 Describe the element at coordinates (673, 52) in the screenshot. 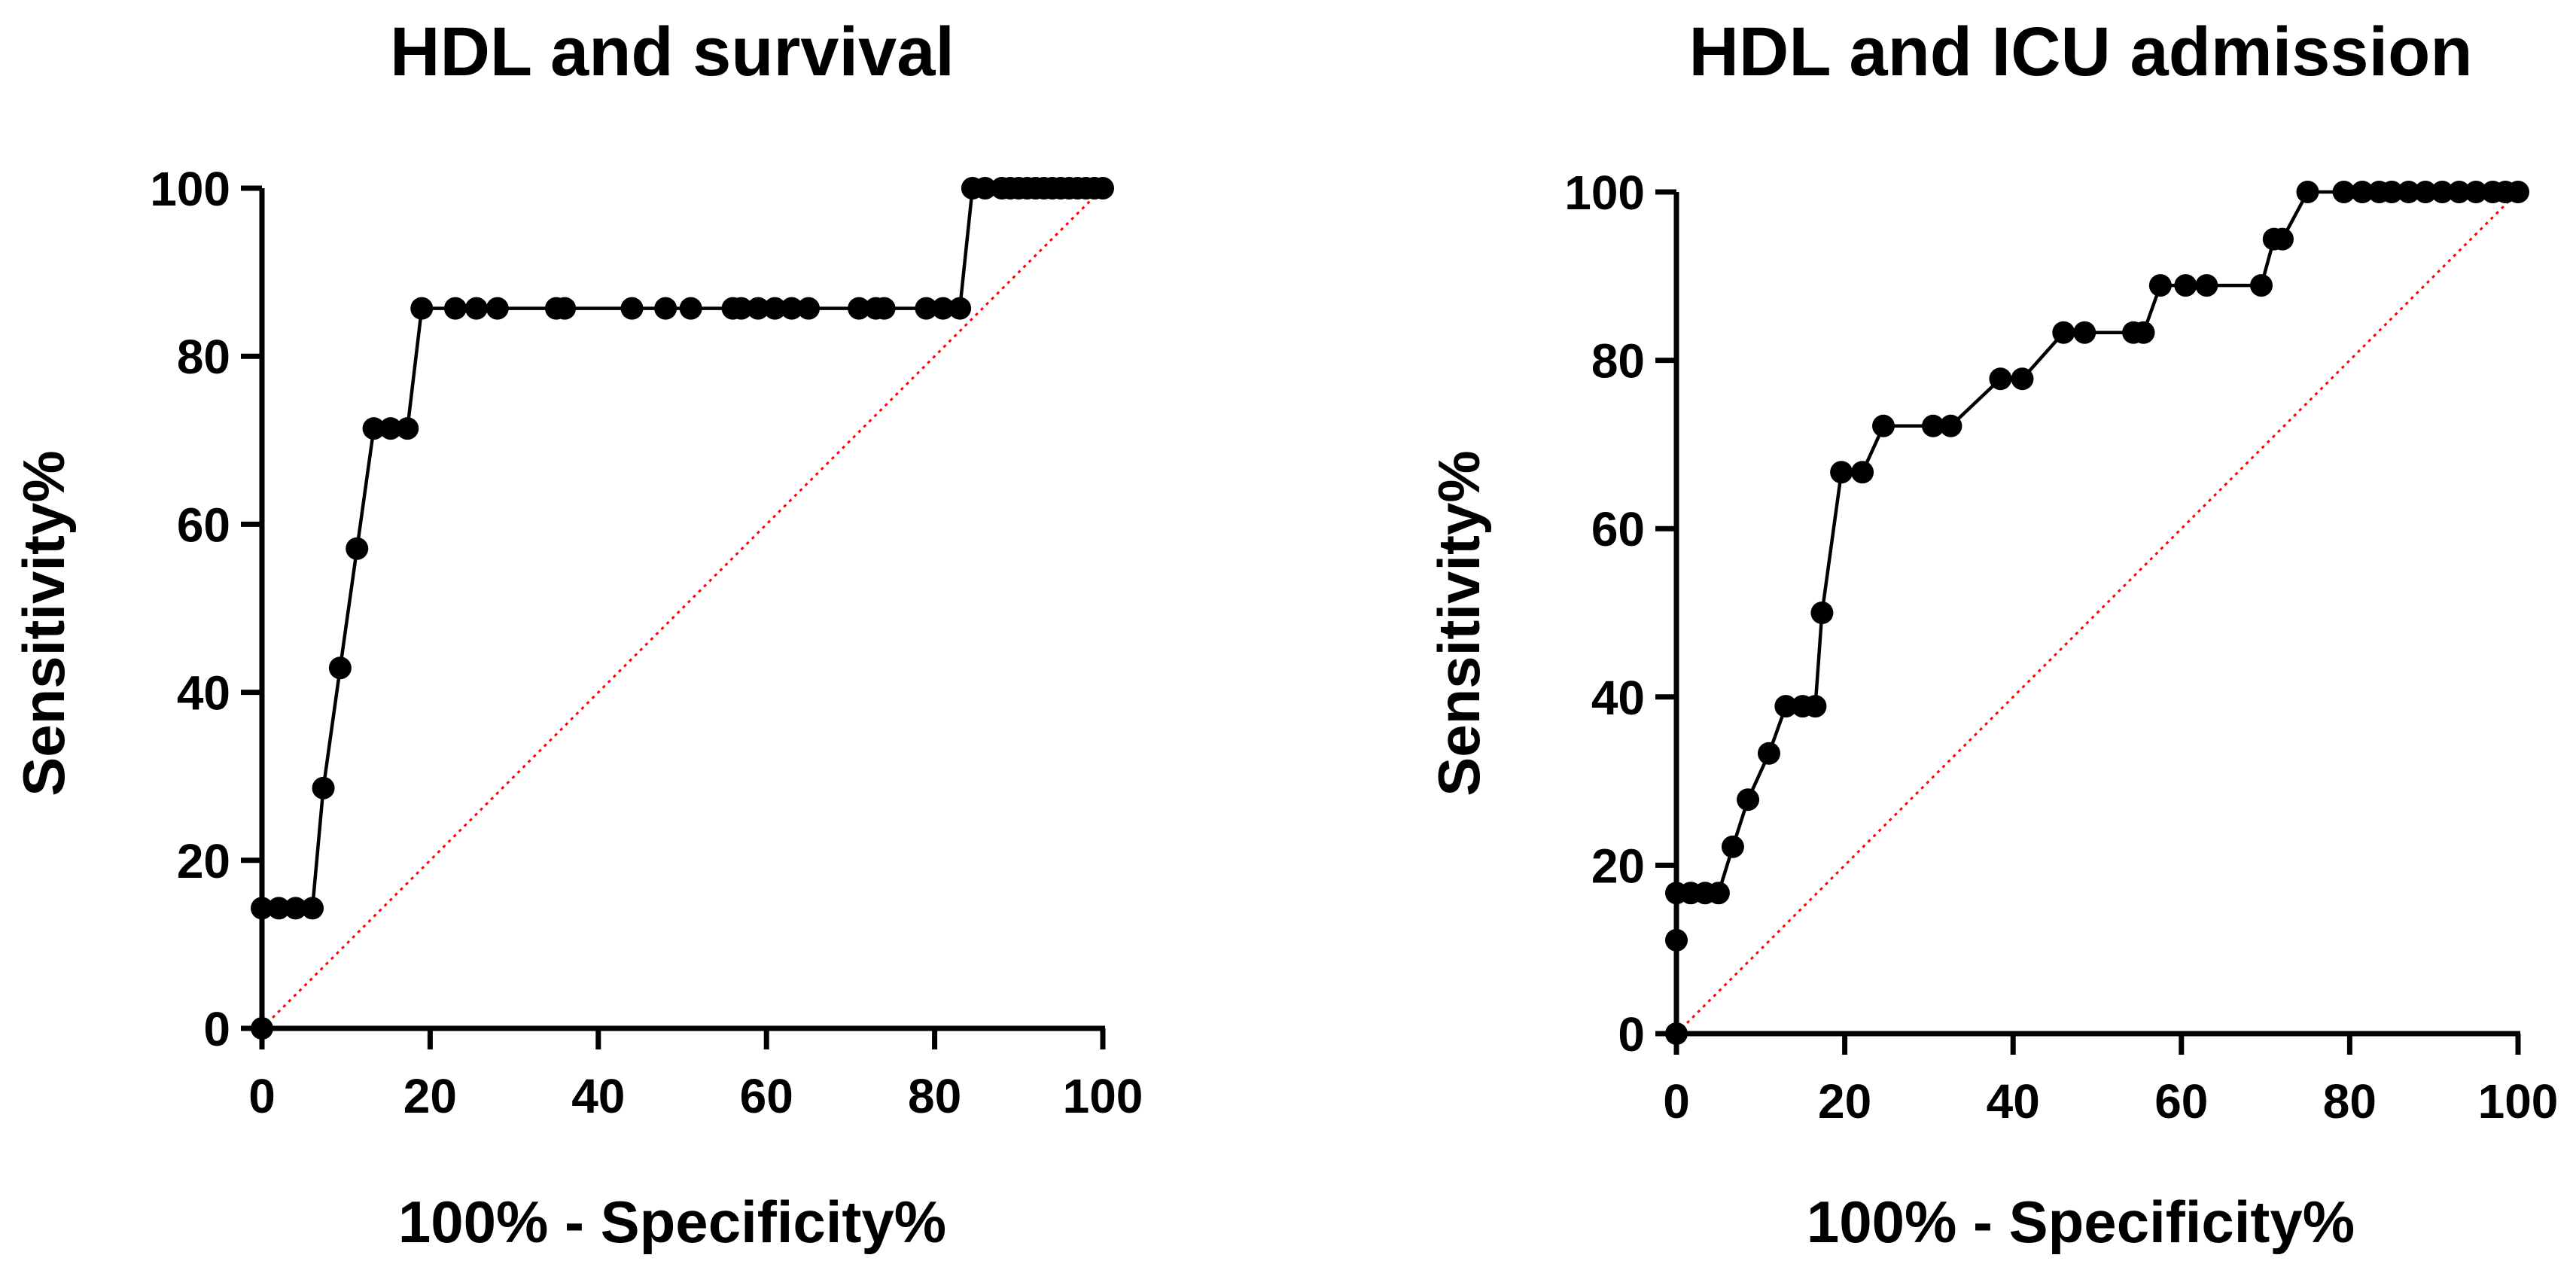

I see `chart-title: HDL and survival` at that location.